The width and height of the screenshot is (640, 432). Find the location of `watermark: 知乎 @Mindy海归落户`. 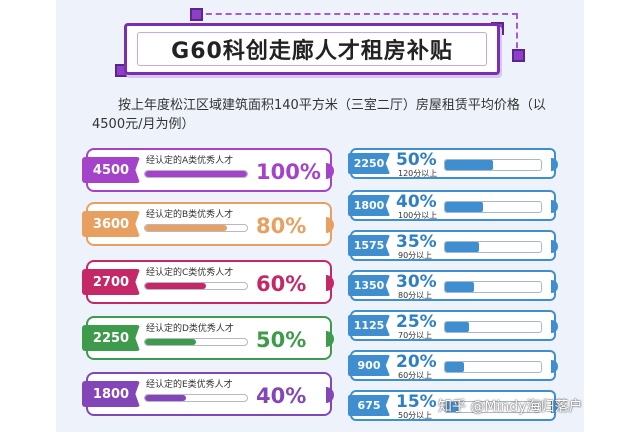

watermark: 知乎 @Mindy海归落户 is located at coordinates (510, 407).